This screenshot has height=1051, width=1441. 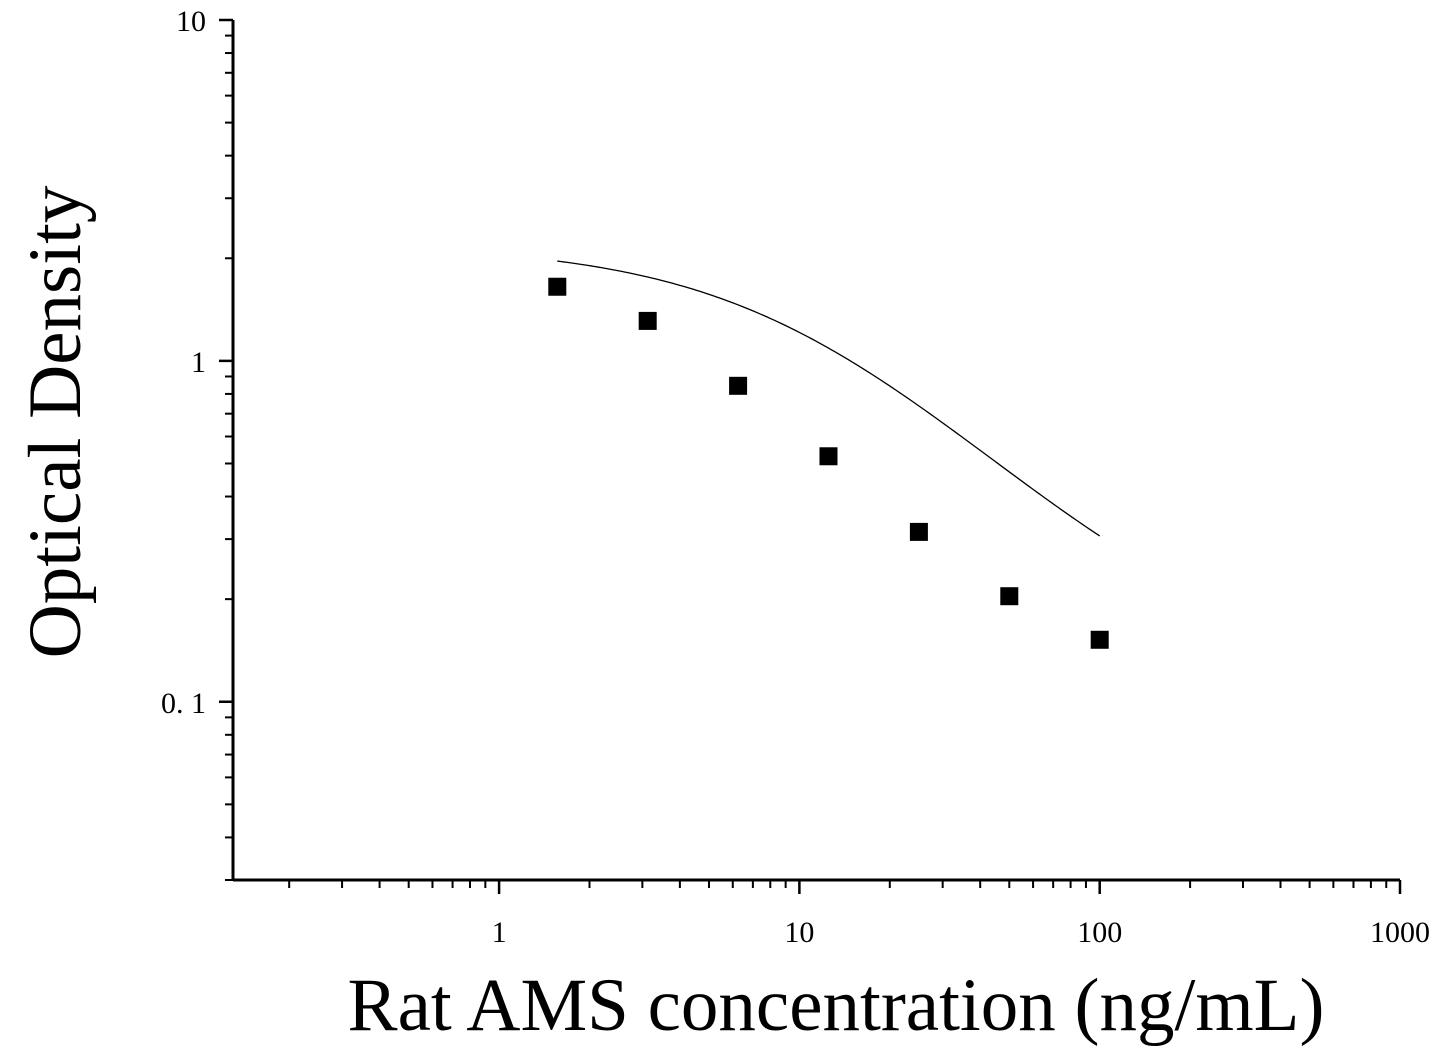 What do you see at coordinates (191, 21) in the screenshot?
I see `y-tick-label: 10` at bounding box center [191, 21].